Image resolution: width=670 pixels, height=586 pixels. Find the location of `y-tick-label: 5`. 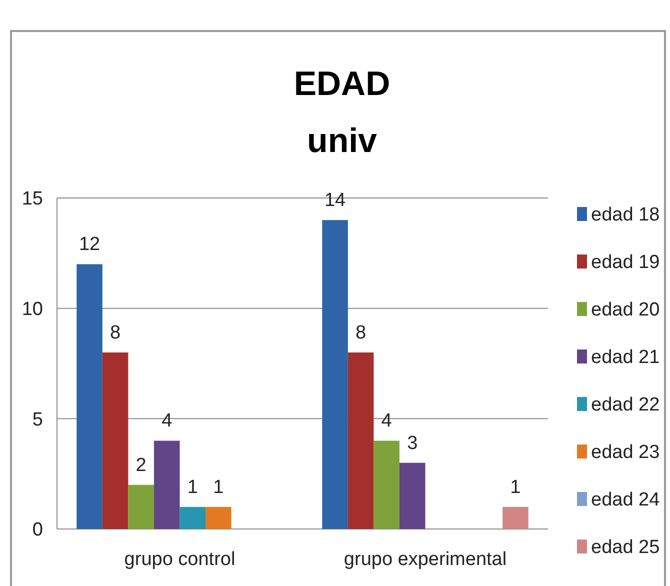

y-tick-label: 5 is located at coordinates (37, 419).